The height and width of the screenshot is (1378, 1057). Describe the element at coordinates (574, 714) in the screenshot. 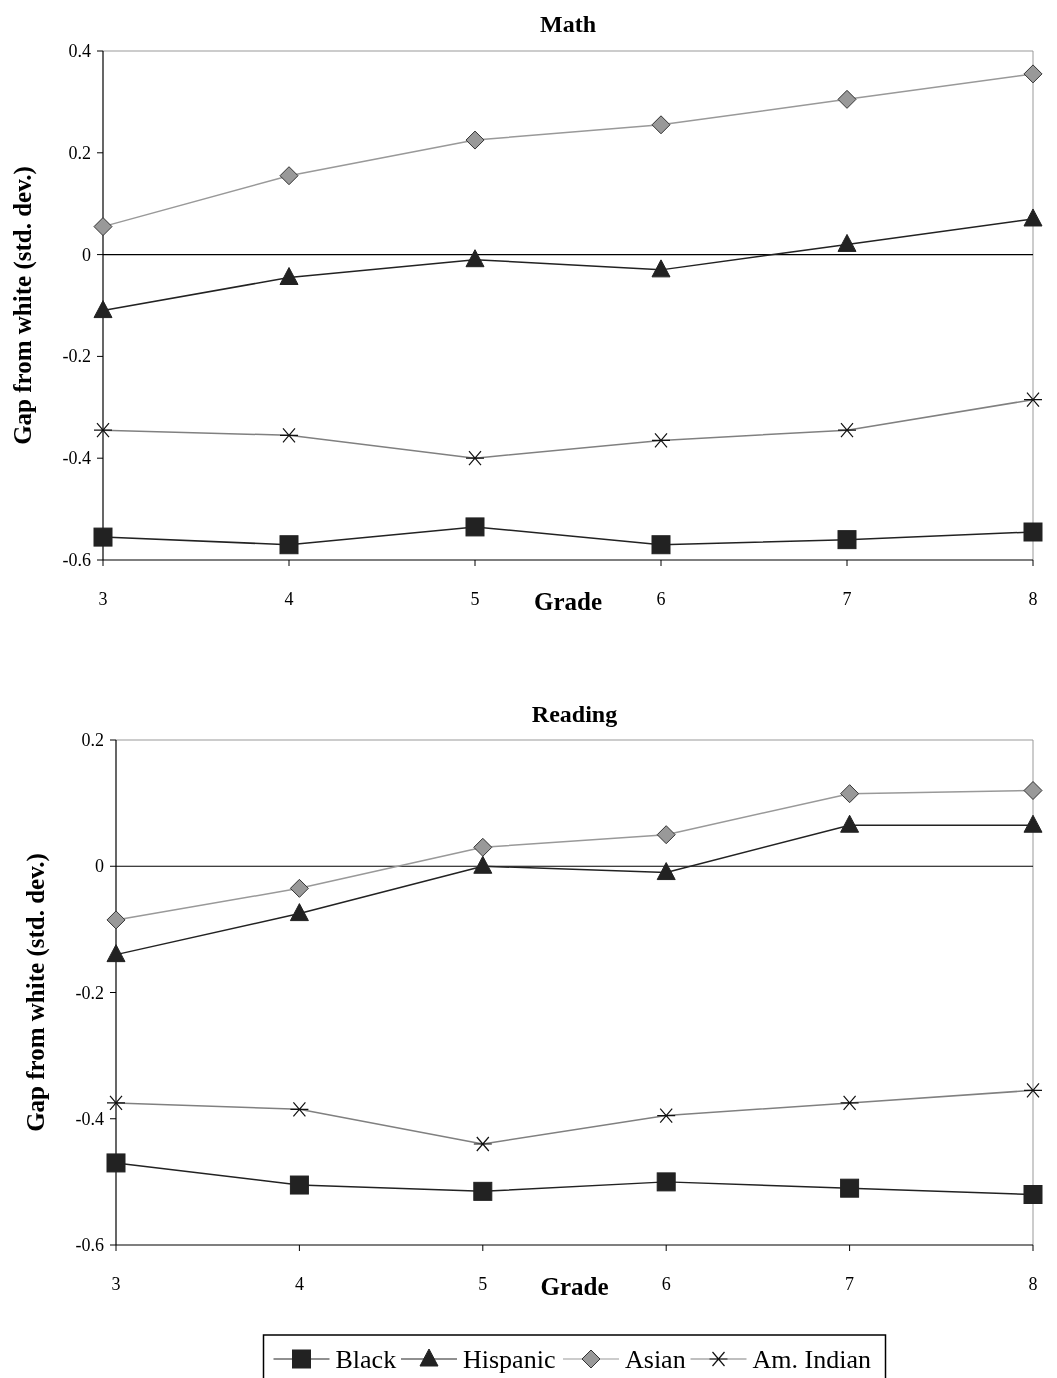

I see `chart-title: Reading` at that location.